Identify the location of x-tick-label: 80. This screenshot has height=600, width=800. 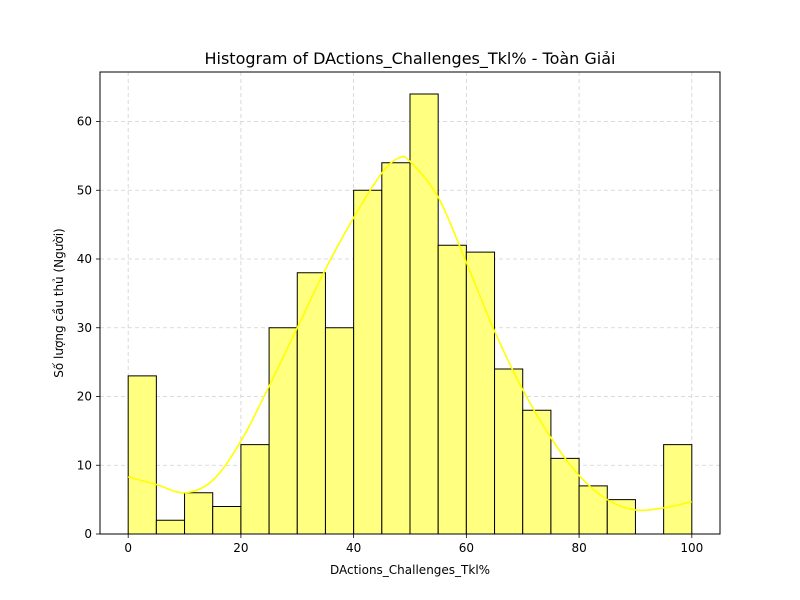
(578, 548).